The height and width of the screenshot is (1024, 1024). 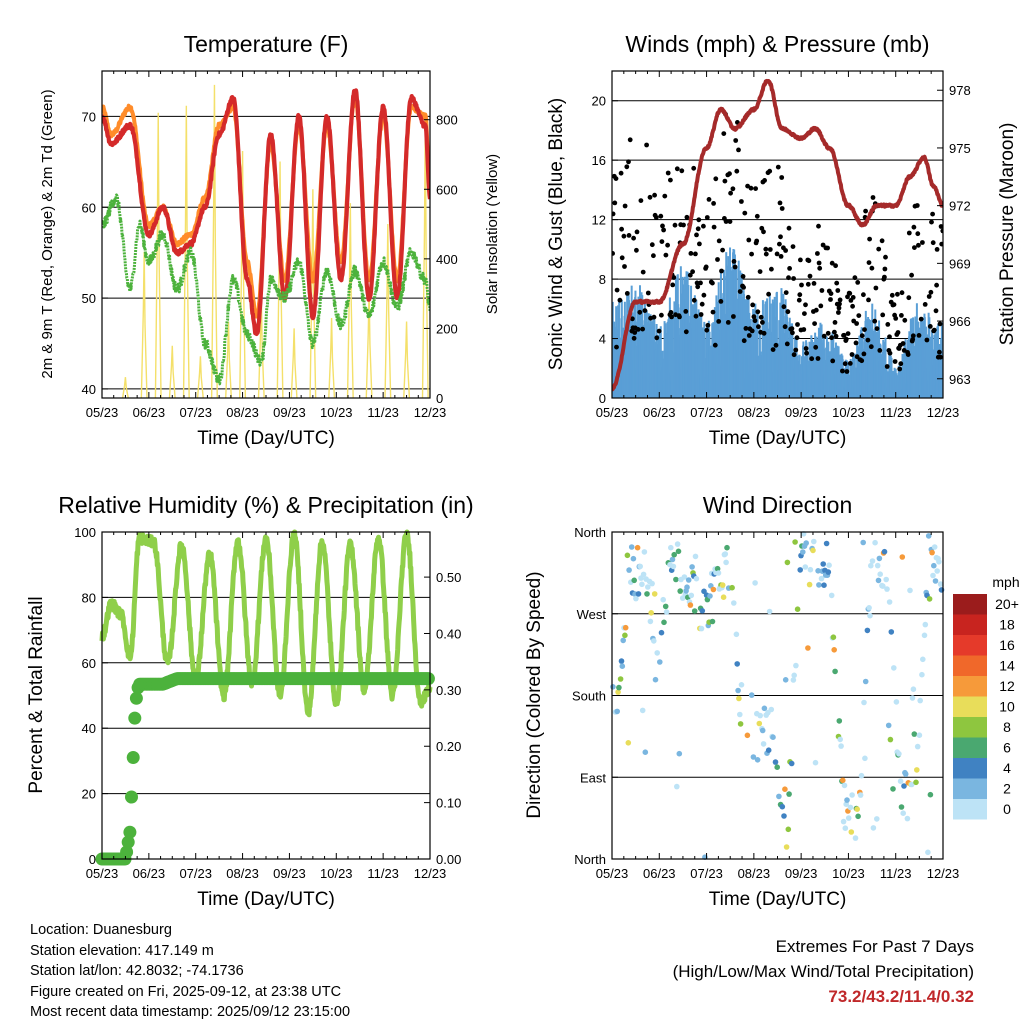 I want to click on location-text: Location: Duanesburg, so click(x=101, y=930).